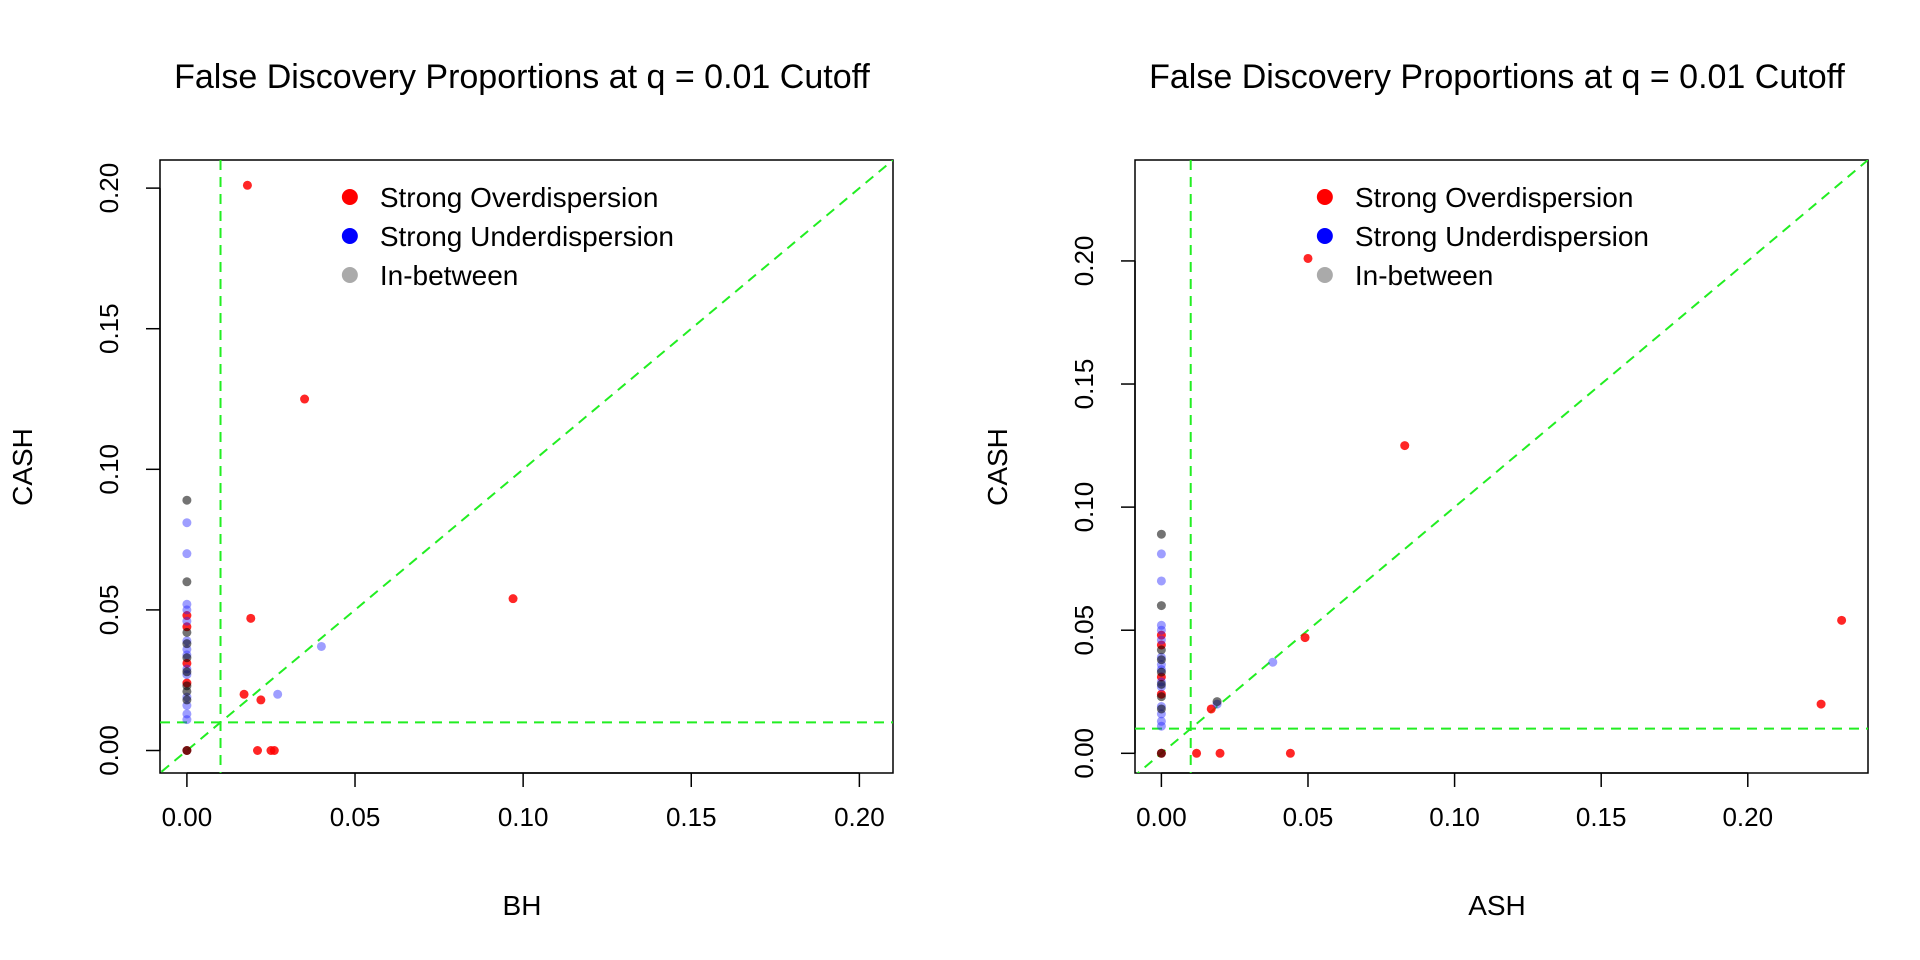  Describe the element at coordinates (522, 905) in the screenshot. I see `x-axis-title: BH` at that location.